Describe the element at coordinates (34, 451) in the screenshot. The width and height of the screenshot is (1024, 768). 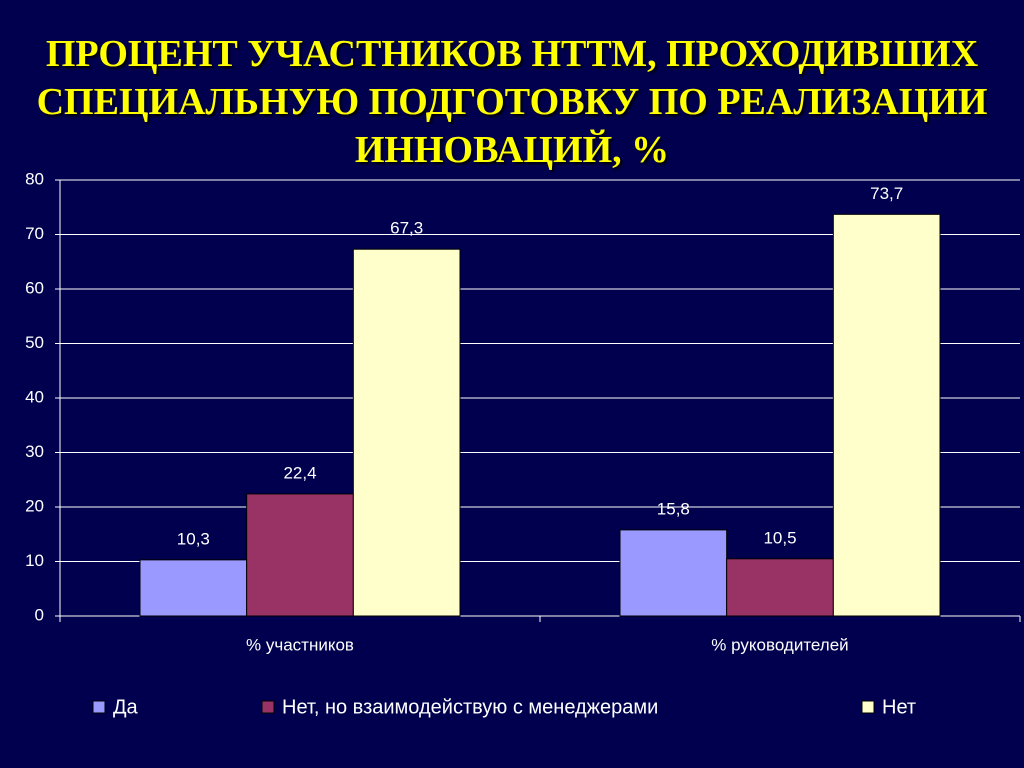
I see `y-tick-label: 30` at that location.